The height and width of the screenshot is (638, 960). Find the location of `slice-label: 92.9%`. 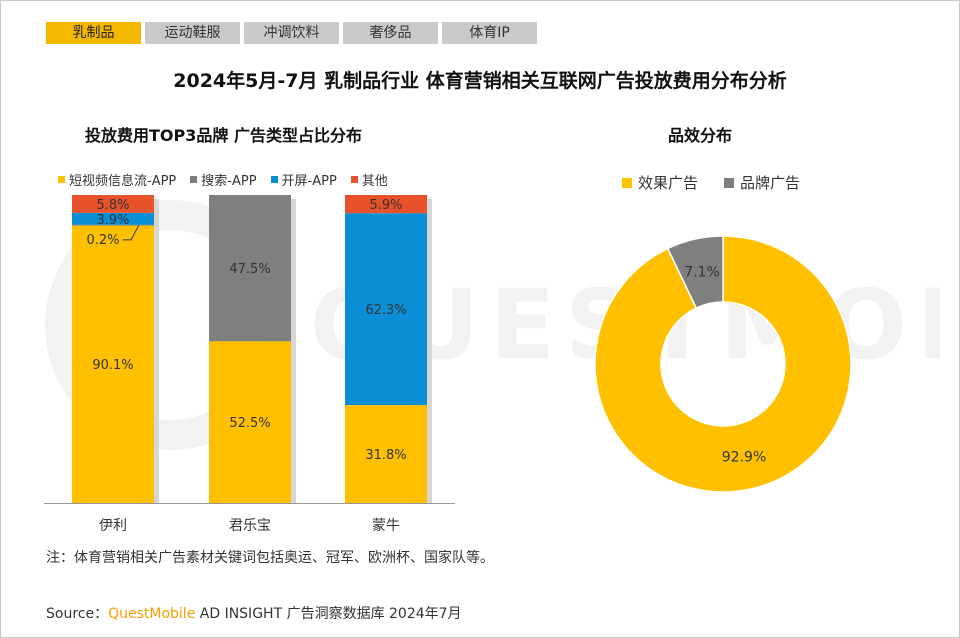

slice-label: 92.9% is located at coordinates (744, 458).